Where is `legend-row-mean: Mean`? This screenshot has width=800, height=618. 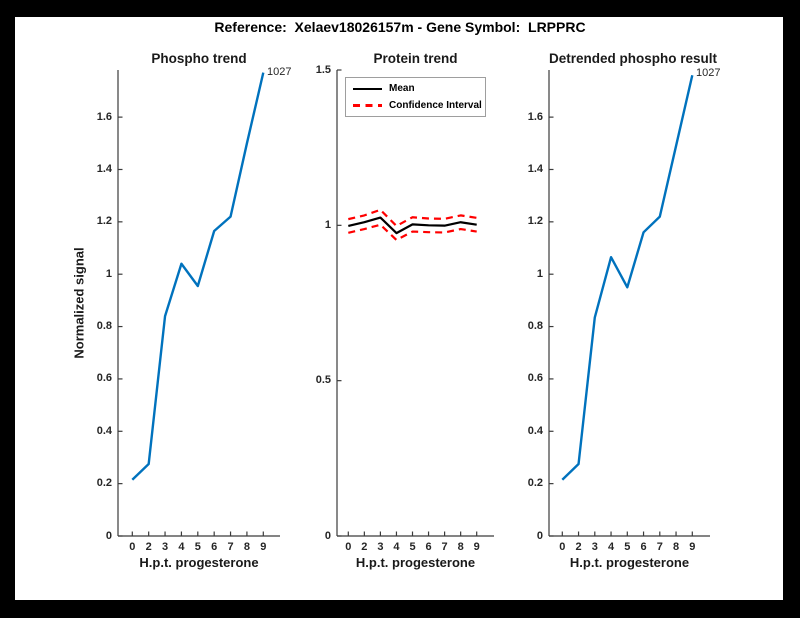 legend-row-mean: Mean is located at coordinates (415, 89).